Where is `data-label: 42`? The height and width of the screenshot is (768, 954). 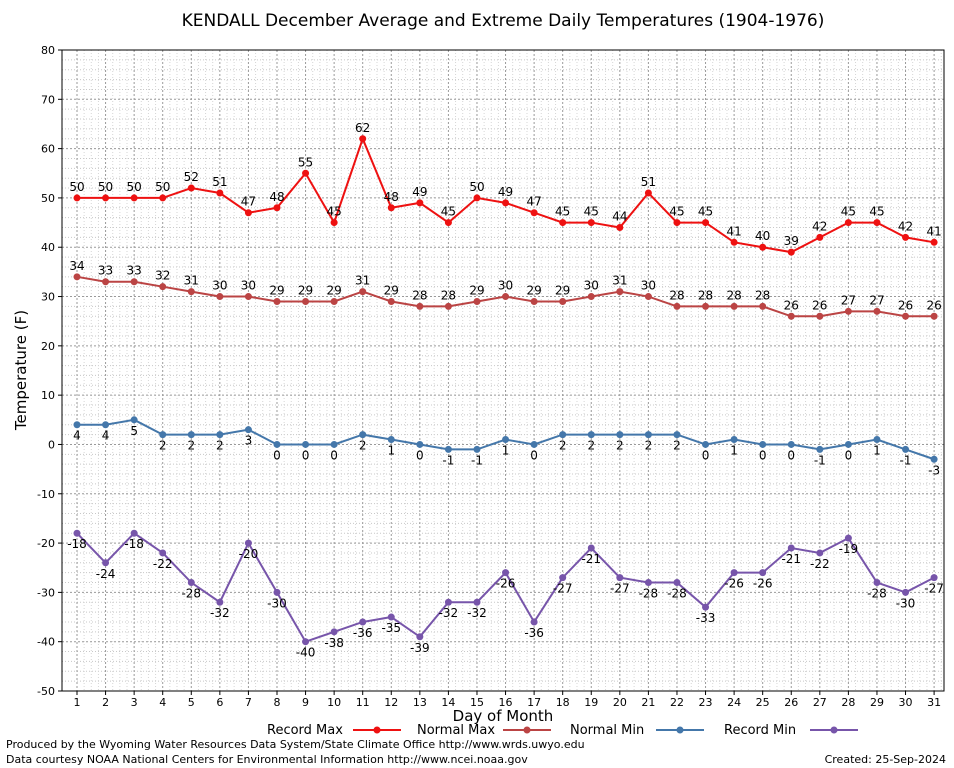 data-label: 42 is located at coordinates (819, 226).